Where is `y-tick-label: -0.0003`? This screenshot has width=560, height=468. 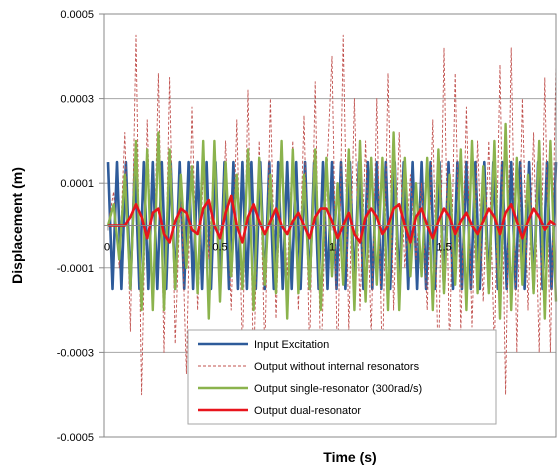
y-tick-label: -0.0003 is located at coordinates (75, 353).